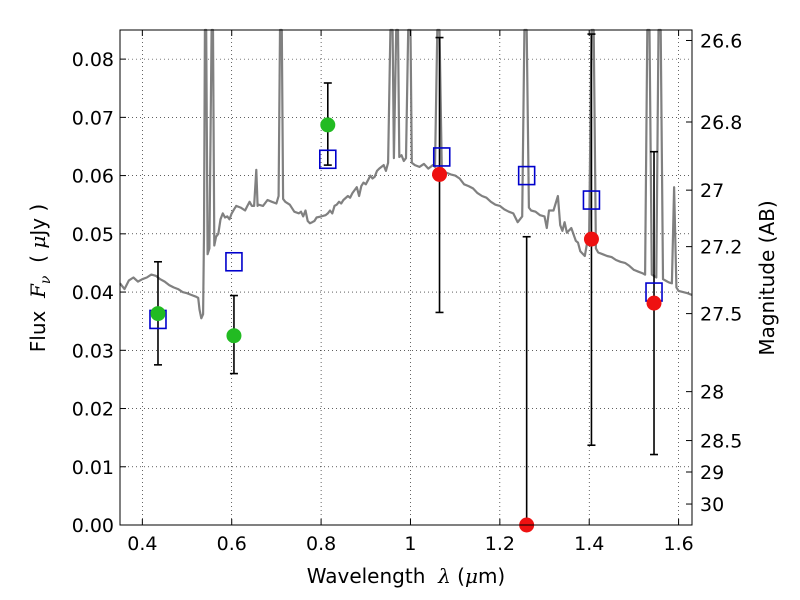  I want to click on y2-tick-label: 30, so click(712, 505).